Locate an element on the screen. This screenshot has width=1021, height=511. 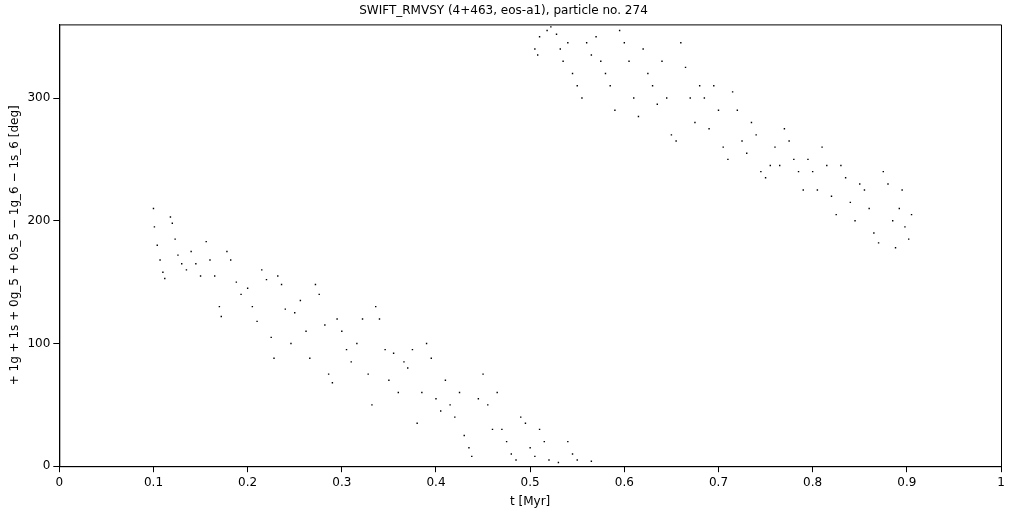
x-tick-label: 0.6 is located at coordinates (624, 481).